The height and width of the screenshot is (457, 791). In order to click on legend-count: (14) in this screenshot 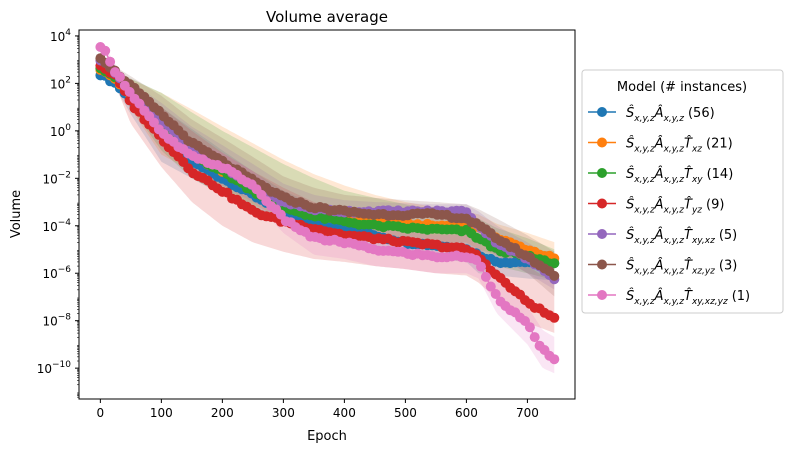, I will do `click(720, 174)`.